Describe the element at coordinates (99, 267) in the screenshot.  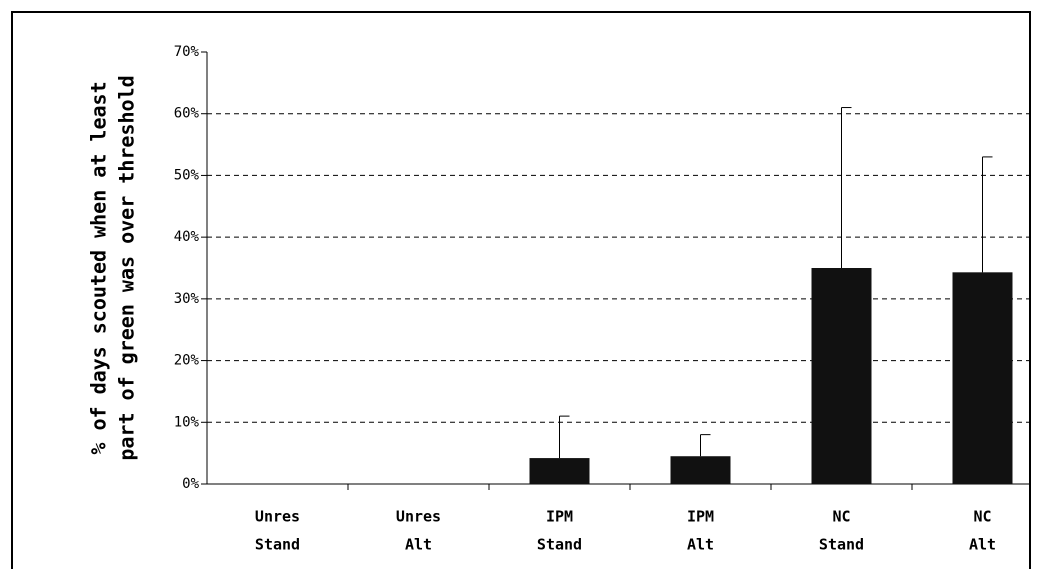
I see `y-axis-title-line: % of days scouted when at least` at that location.